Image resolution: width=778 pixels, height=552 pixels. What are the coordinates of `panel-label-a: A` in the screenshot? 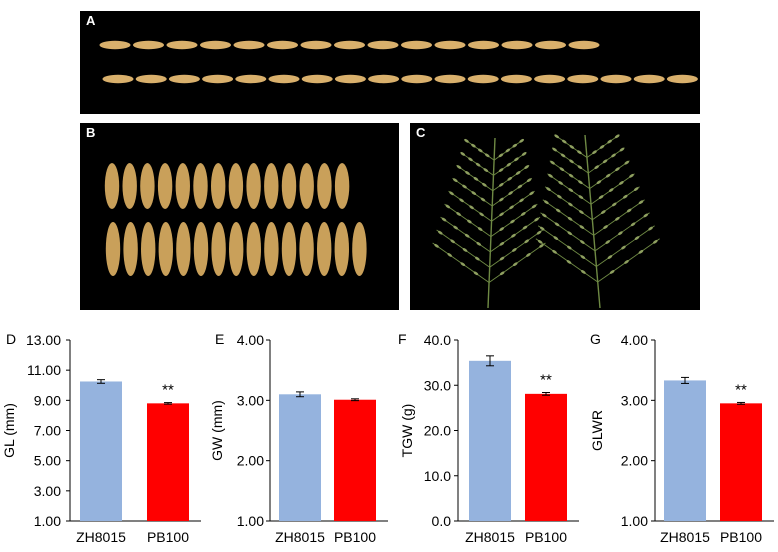 It's located at (91, 20).